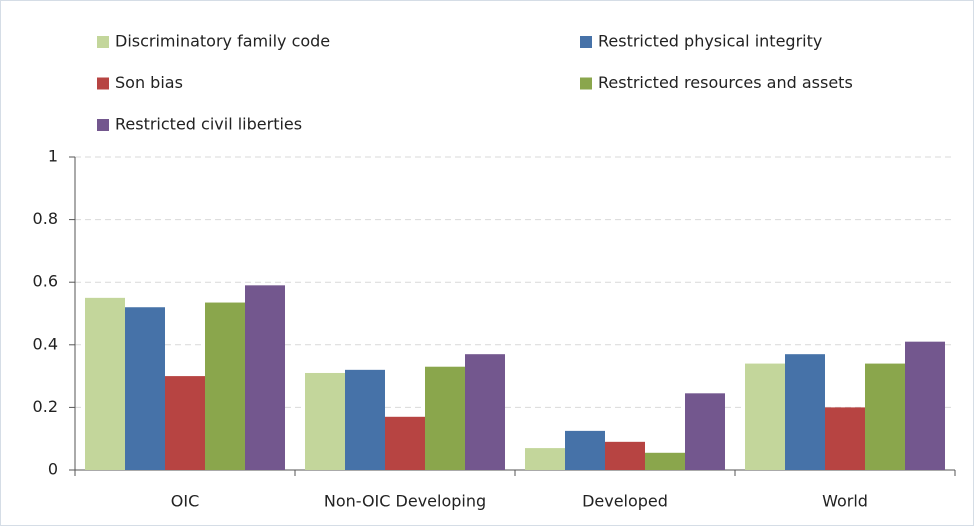 This screenshot has width=974, height=526. What do you see at coordinates (185, 501) in the screenshot?
I see `x-tick-label: OIC` at bounding box center [185, 501].